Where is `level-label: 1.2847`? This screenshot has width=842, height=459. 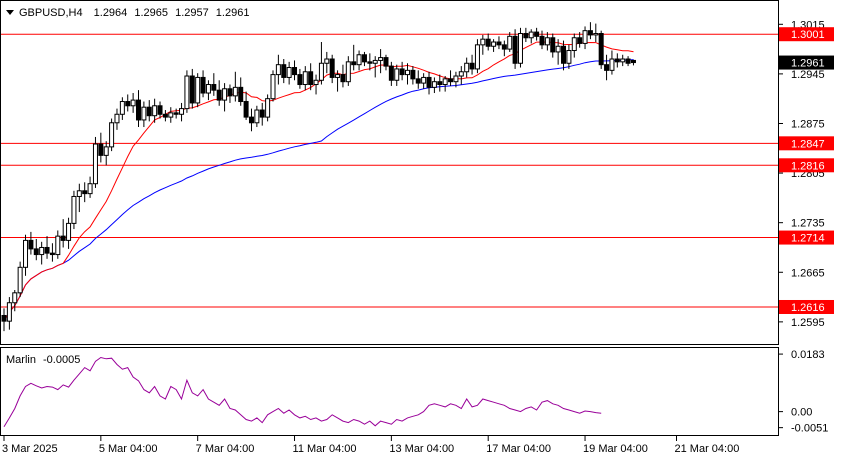 level-label: 1.2847 is located at coordinates (808, 144).